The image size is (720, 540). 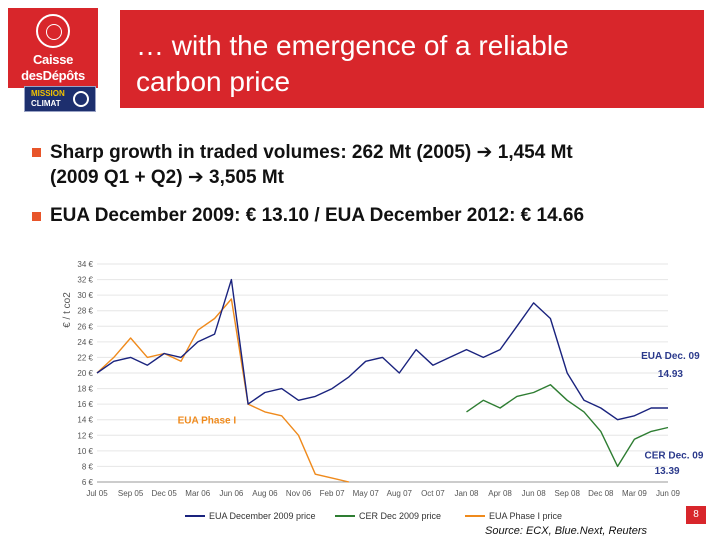 What do you see at coordinates (85, 280) in the screenshot?
I see `y-tick-label: 32 €` at bounding box center [85, 280].